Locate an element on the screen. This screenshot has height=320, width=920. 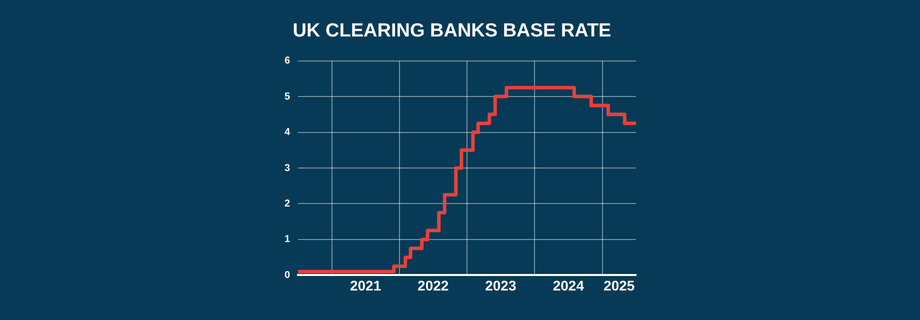
y-tick-label: 1 is located at coordinates (287, 240).